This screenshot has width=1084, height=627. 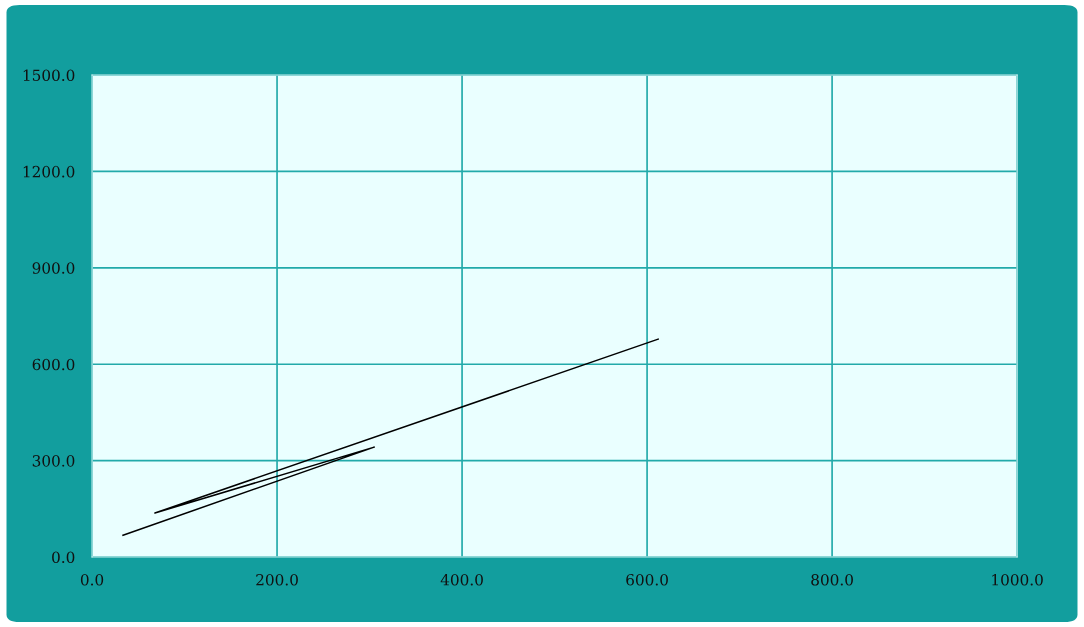 What do you see at coordinates (647, 579) in the screenshot?
I see `x-tick-label: 600.0` at bounding box center [647, 579].